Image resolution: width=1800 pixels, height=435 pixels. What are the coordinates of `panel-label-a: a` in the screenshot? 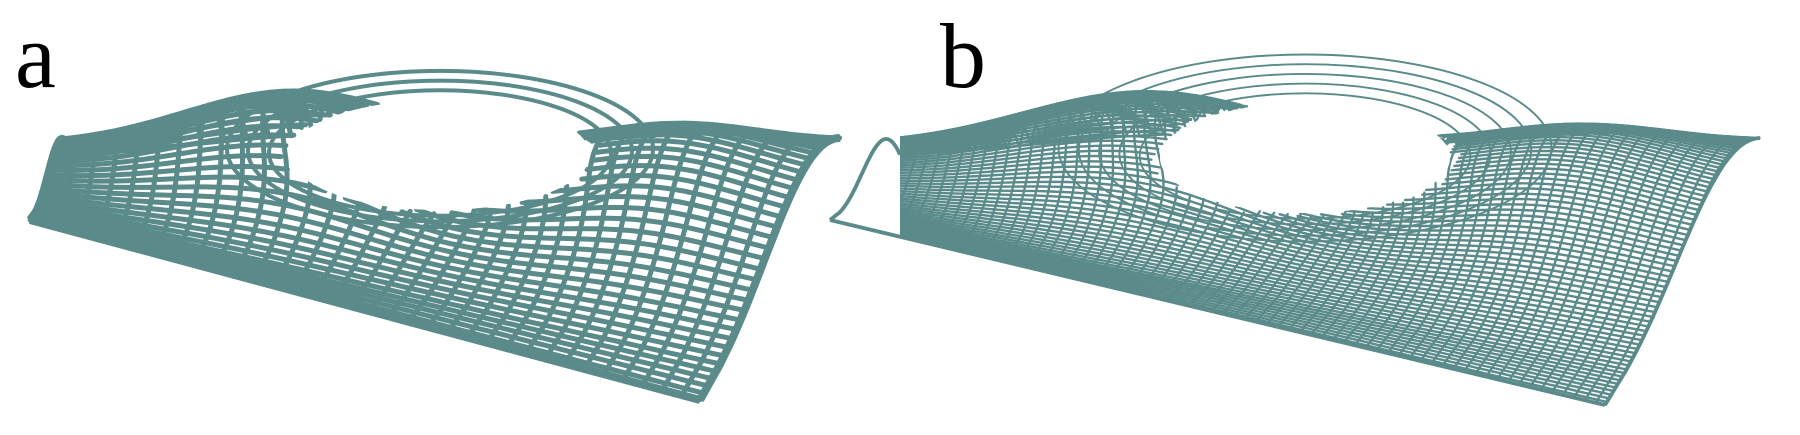 It's located at (35, 56).